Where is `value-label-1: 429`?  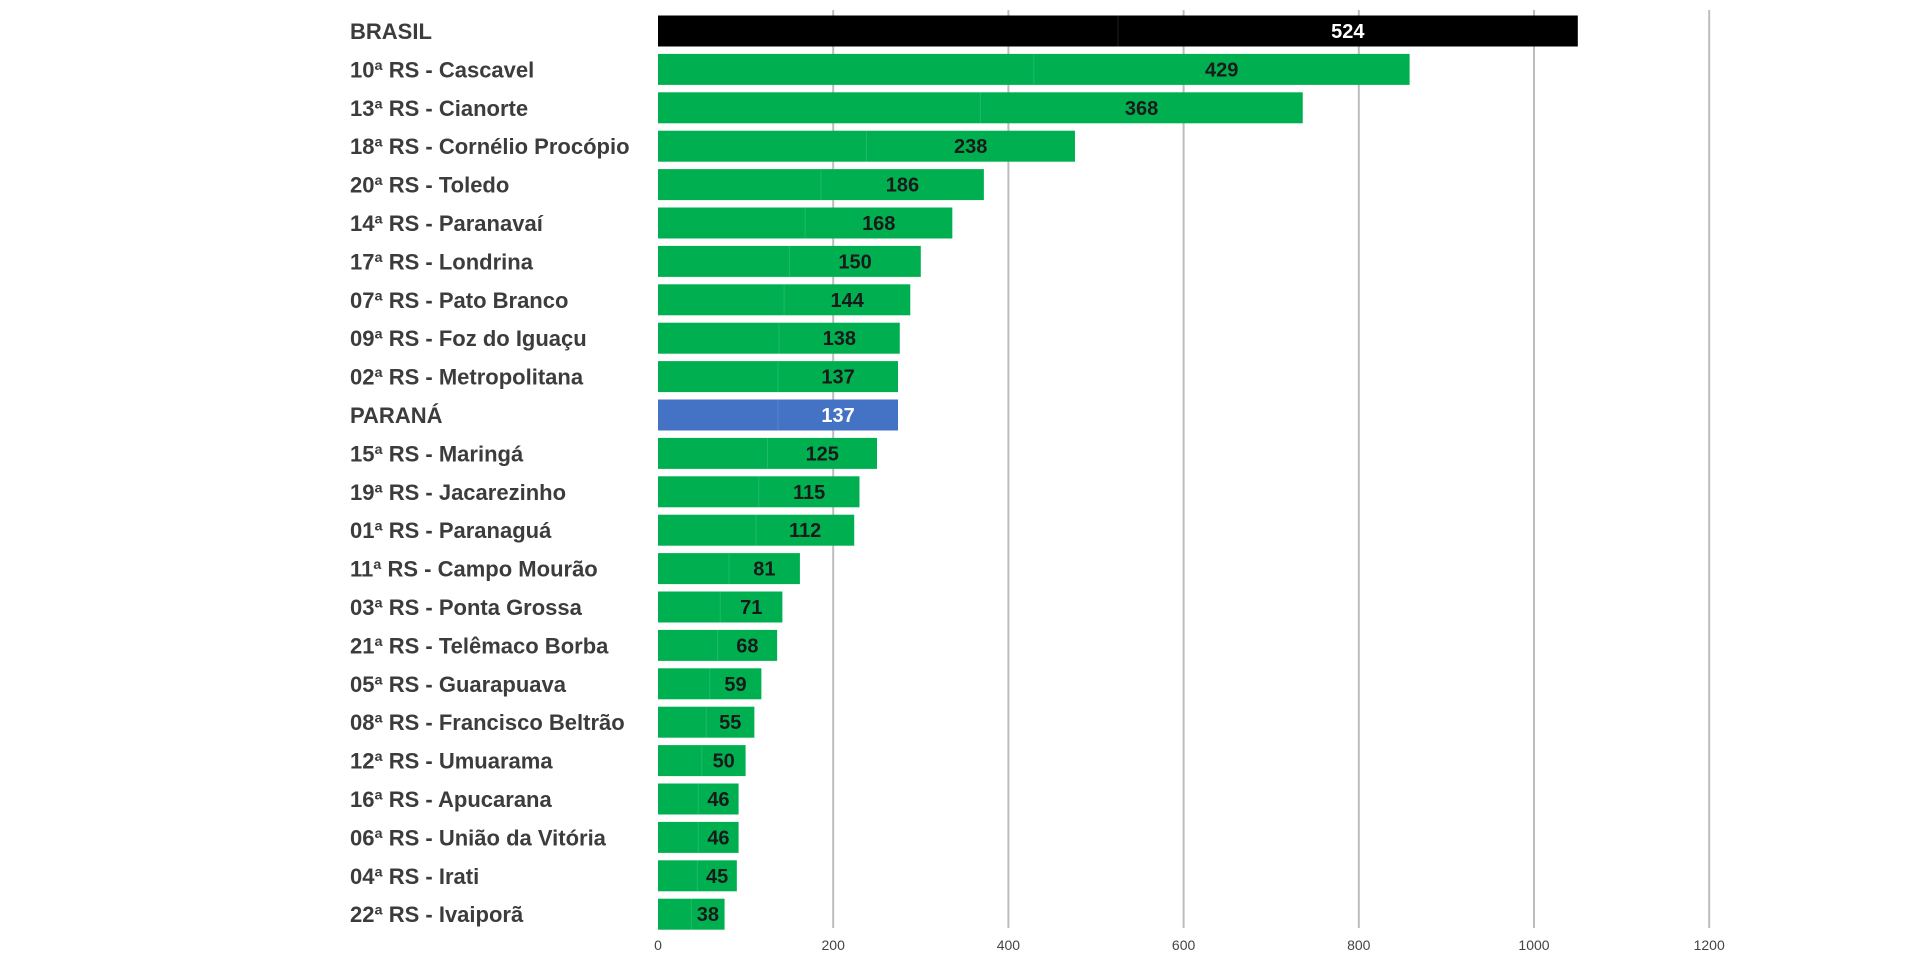
value-label-1: 429 is located at coordinates (1221, 70).